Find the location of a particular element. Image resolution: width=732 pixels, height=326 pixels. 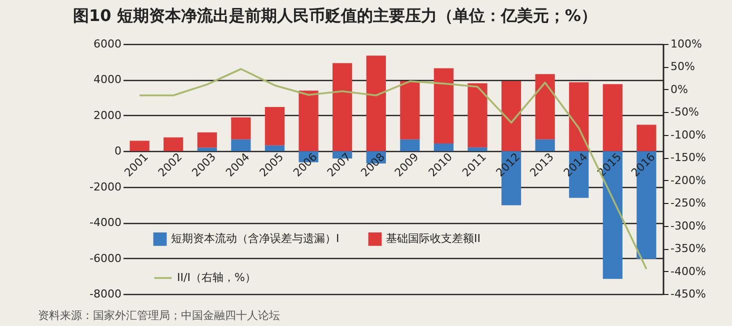

y-tick-label: 4000 is located at coordinates (108, 79).